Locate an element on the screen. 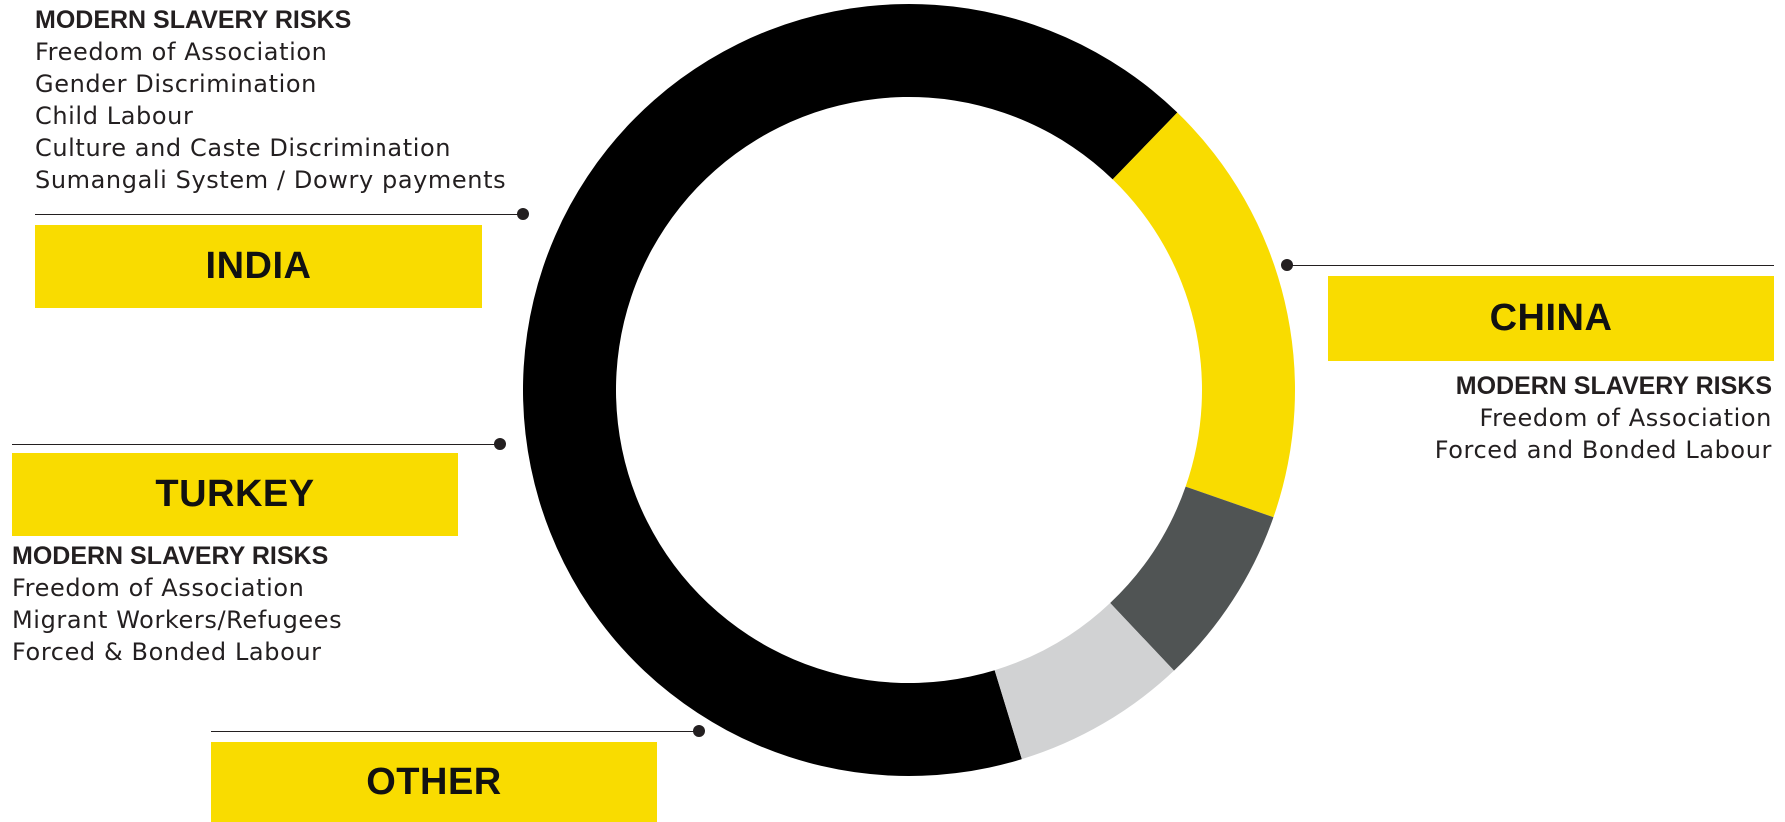  india-risks-heading: MODERN SLAVERY RISKS is located at coordinates (193, 20).